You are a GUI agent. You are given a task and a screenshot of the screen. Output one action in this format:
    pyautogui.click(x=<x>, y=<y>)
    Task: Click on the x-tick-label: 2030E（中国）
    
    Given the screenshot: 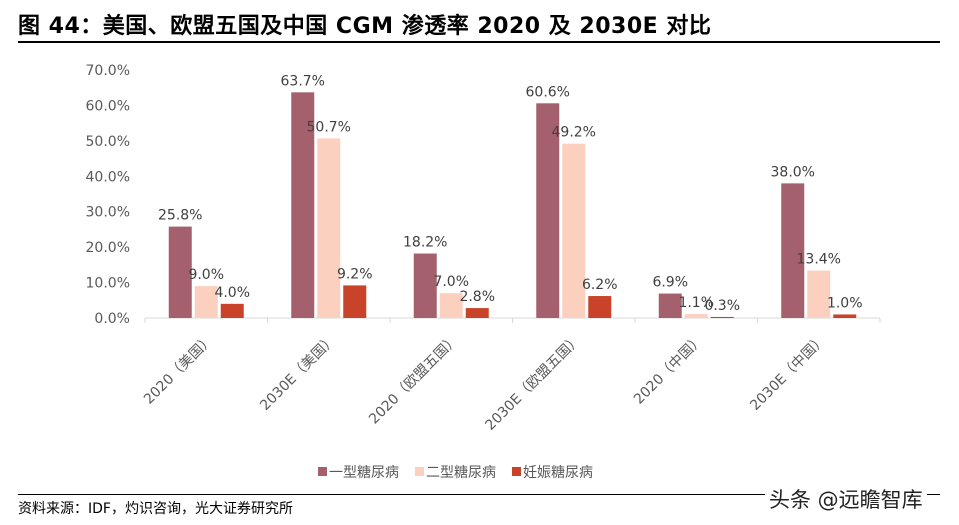 What is the action you would take?
    pyautogui.click(x=788, y=373)
    